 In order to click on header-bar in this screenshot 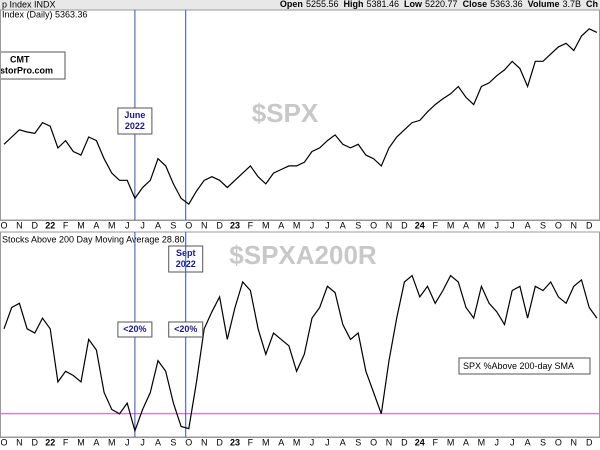, I will do `click(300, 5)`.